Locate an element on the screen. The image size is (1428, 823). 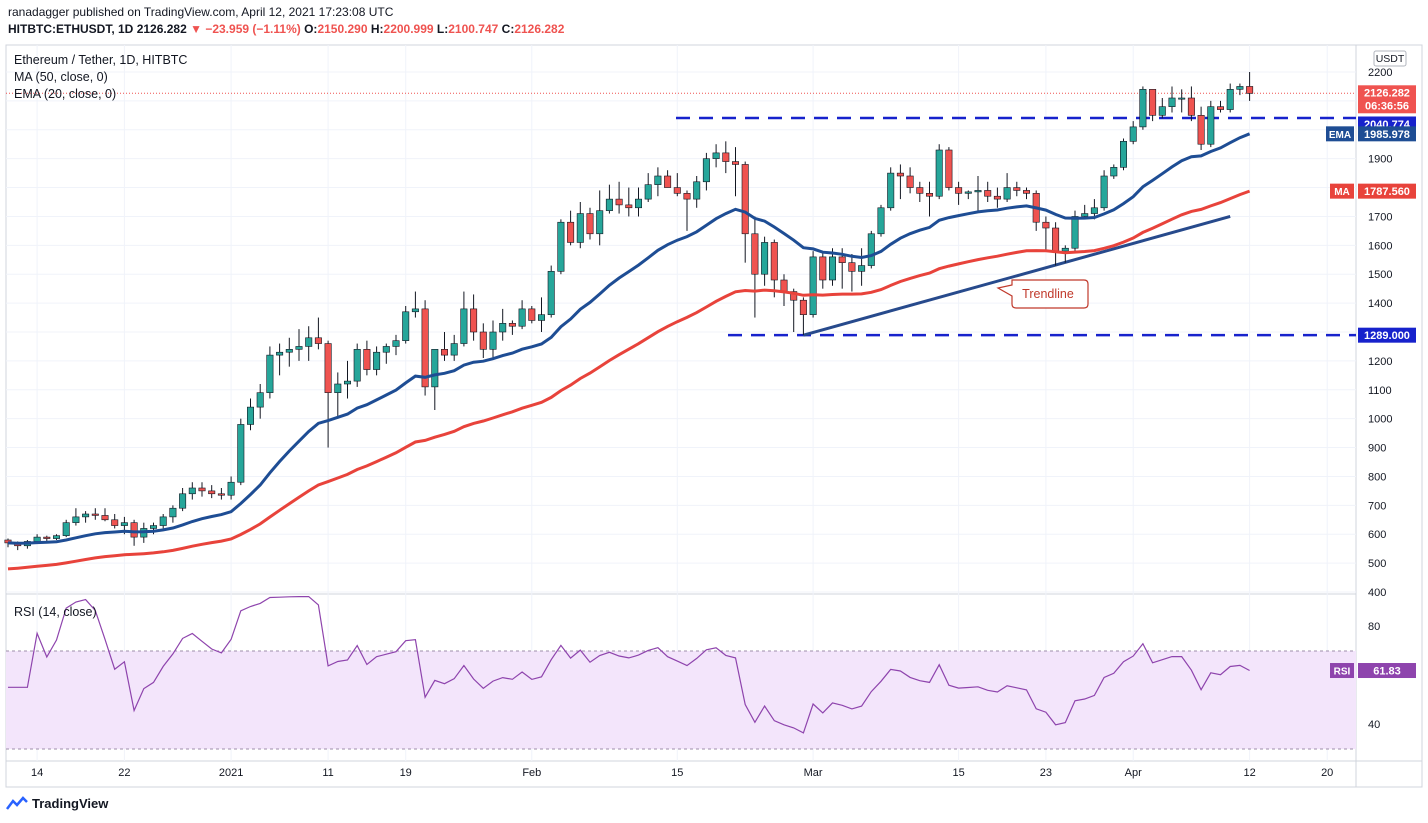
ema-badge-bg is located at coordinates (1387, 134).